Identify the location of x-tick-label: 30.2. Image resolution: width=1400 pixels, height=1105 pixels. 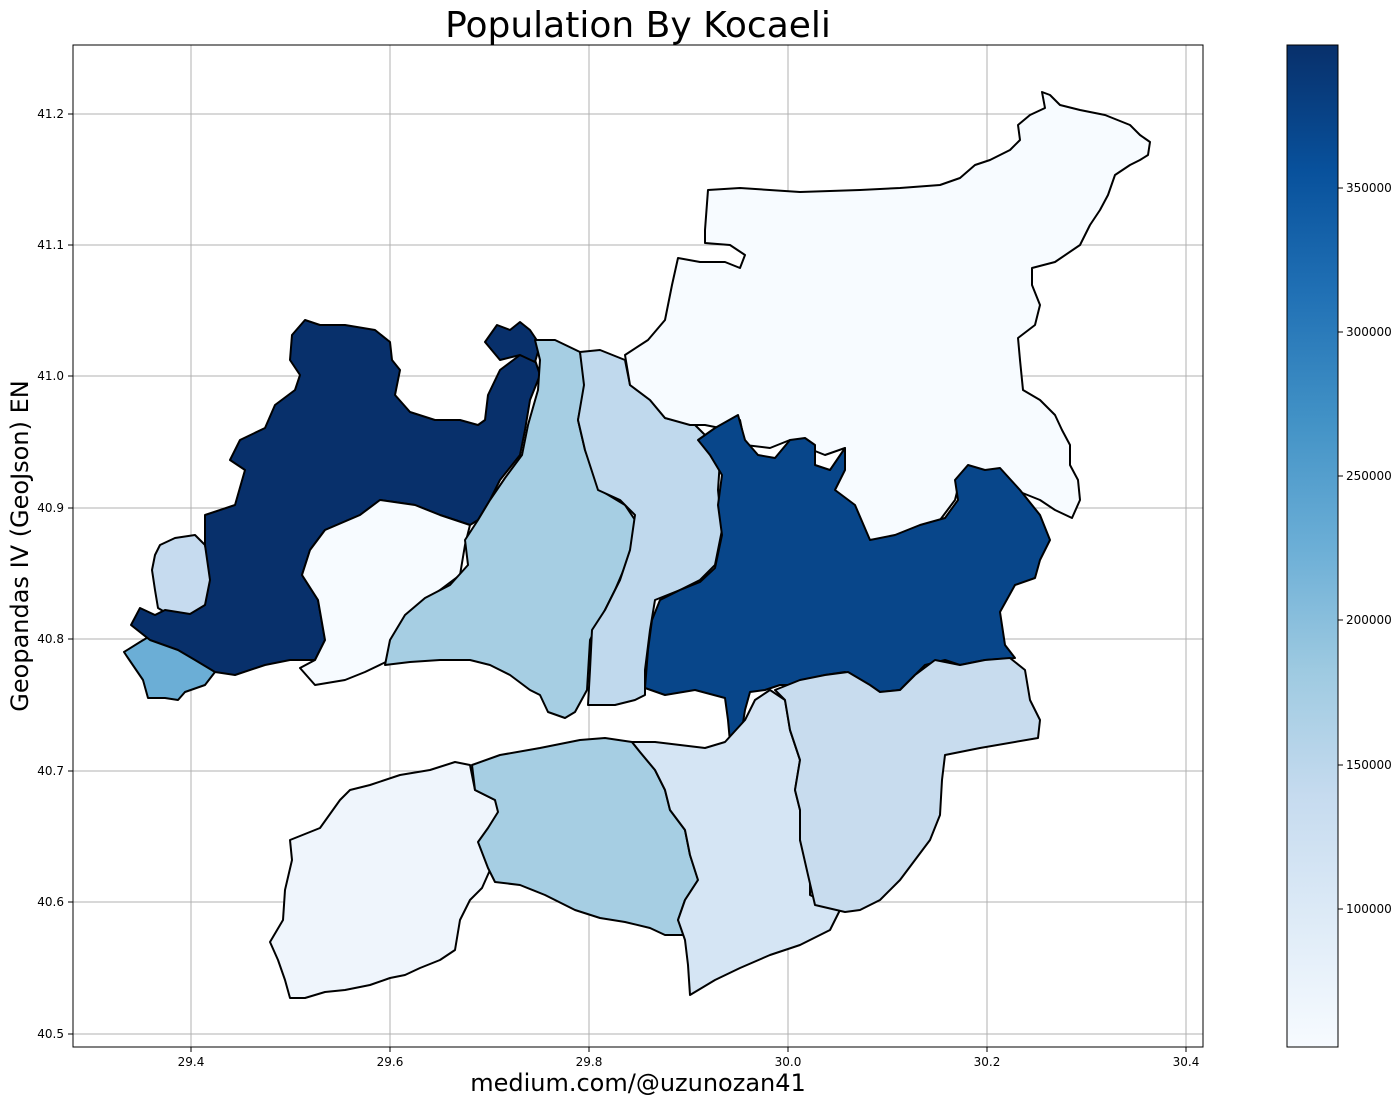
(987, 1062).